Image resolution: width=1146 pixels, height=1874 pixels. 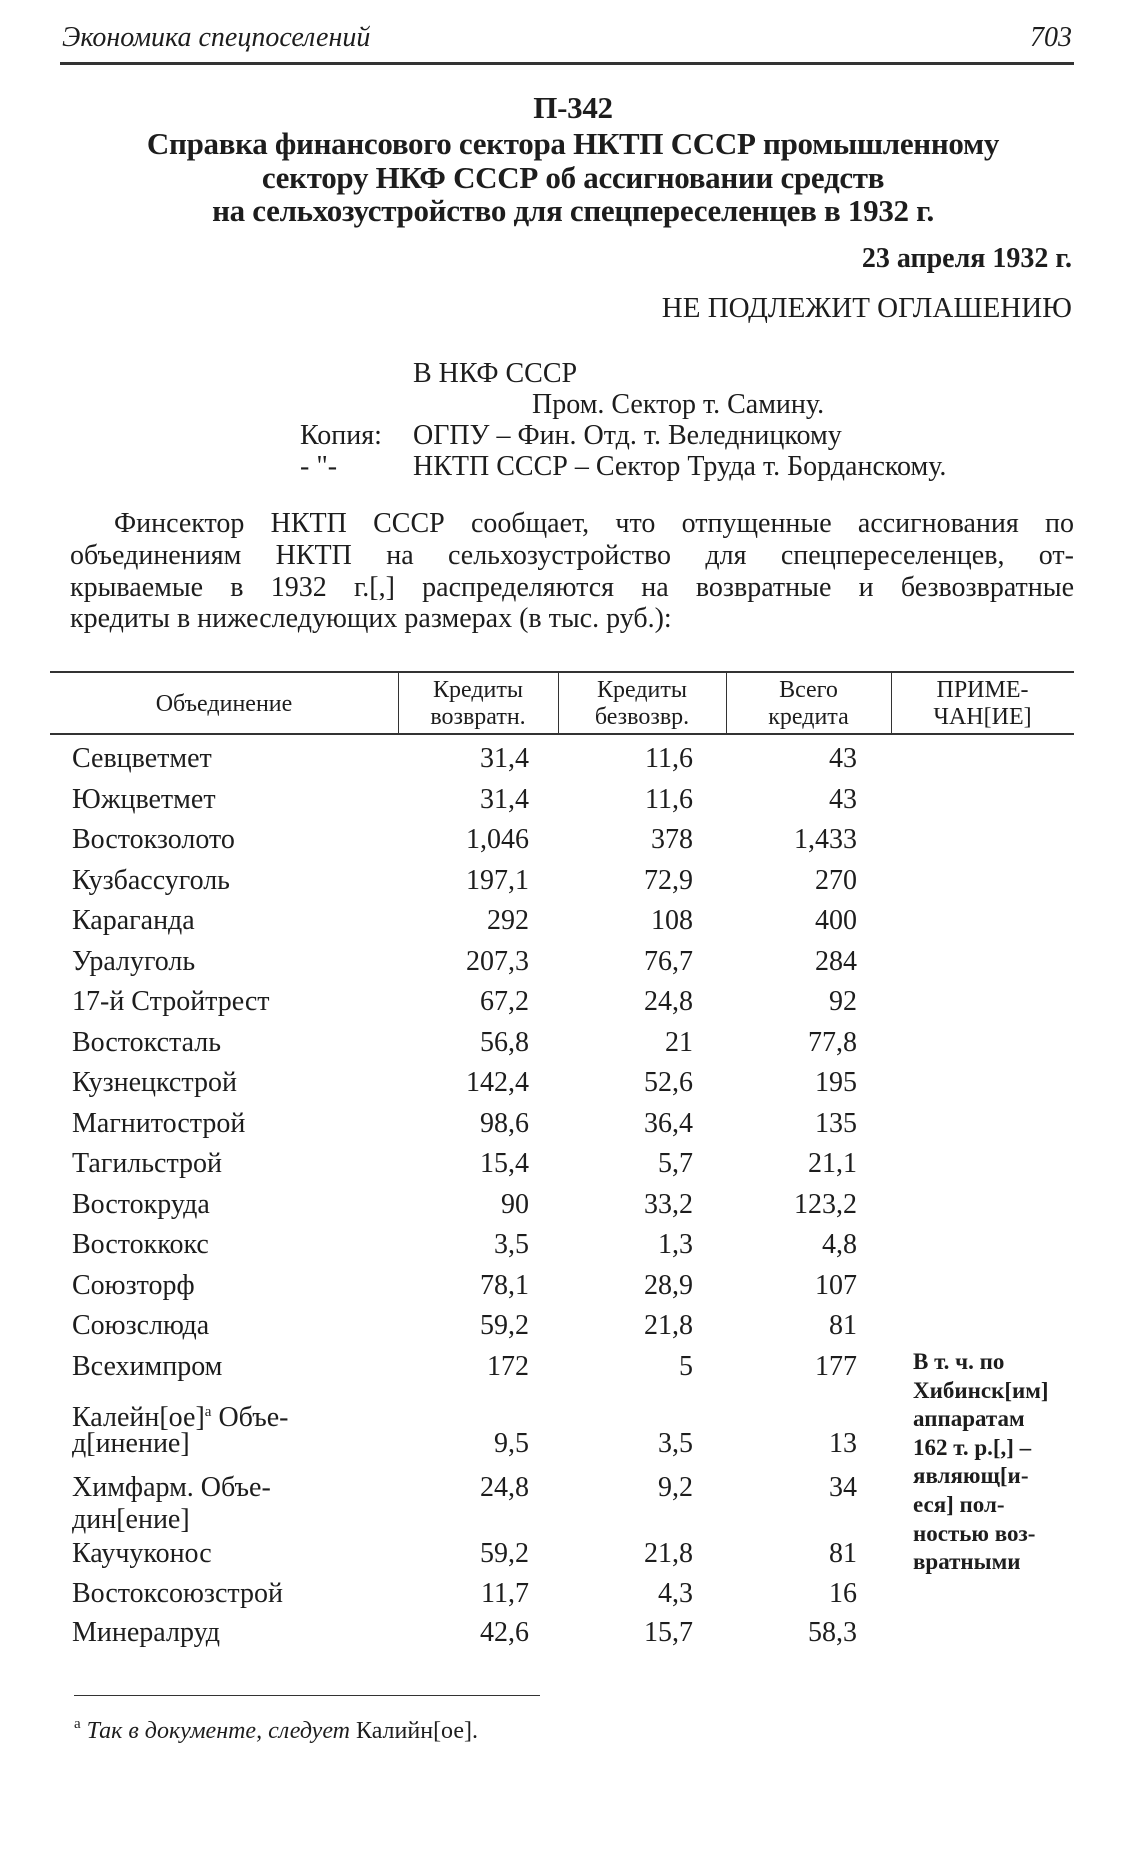 I want to click on name-text: дин[ение], so click(x=131, y=1519).